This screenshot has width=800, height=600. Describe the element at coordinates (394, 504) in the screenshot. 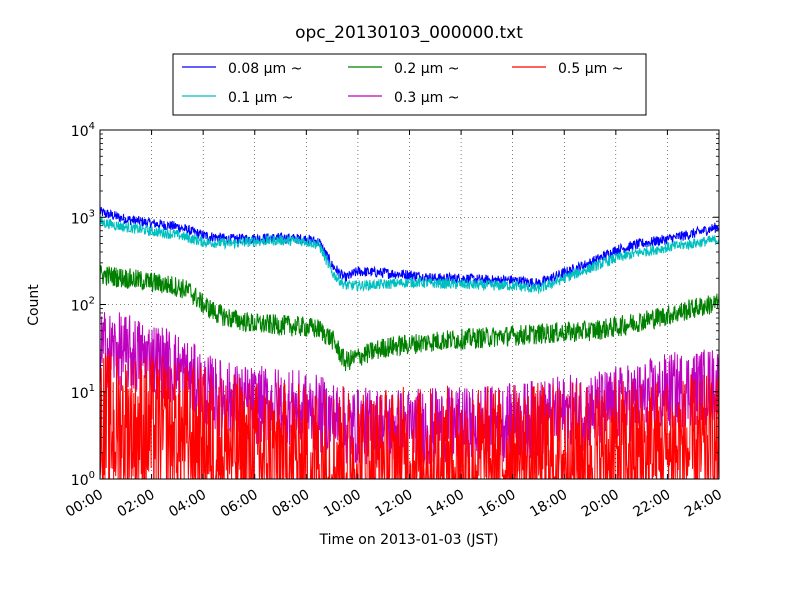

I see `x-tick-label: 12:00` at that location.